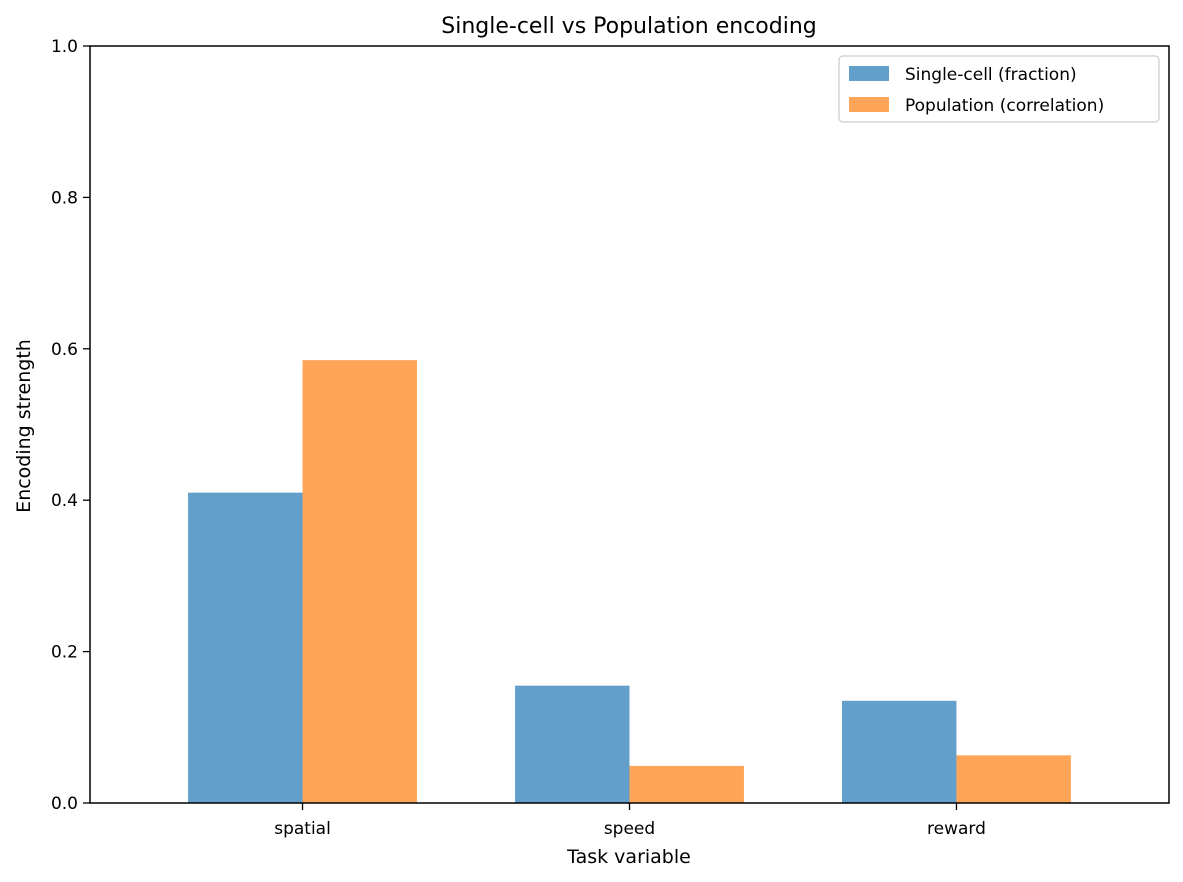 This screenshot has width=1183, height=882. I want to click on legend-box, so click(999, 89).